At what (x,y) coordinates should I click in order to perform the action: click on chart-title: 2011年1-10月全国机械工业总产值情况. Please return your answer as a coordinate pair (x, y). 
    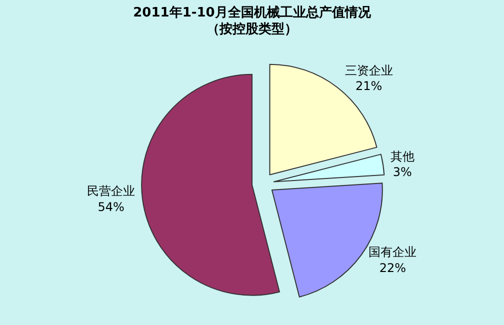
    Looking at the image, I should click on (252, 12).